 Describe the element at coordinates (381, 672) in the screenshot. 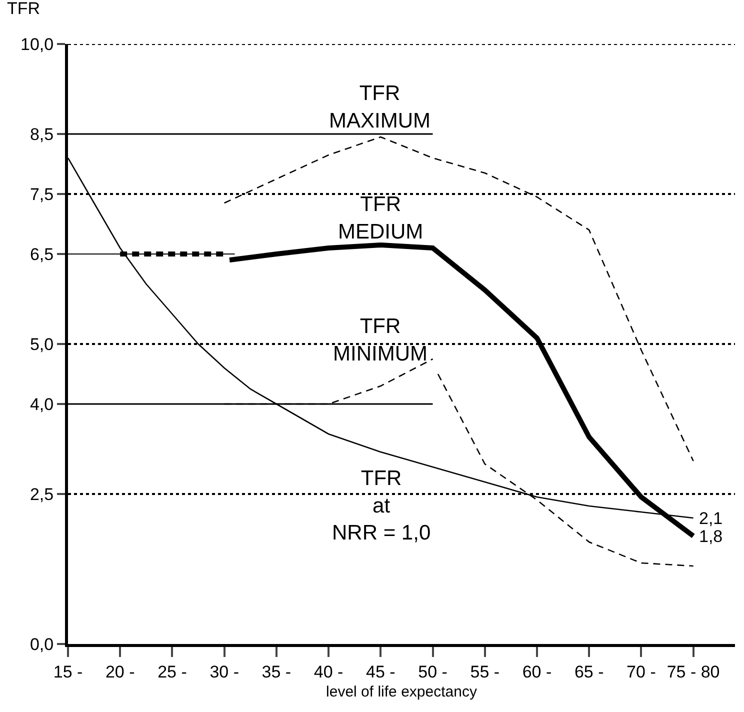

I see `x-tick-label: 45 -` at that location.